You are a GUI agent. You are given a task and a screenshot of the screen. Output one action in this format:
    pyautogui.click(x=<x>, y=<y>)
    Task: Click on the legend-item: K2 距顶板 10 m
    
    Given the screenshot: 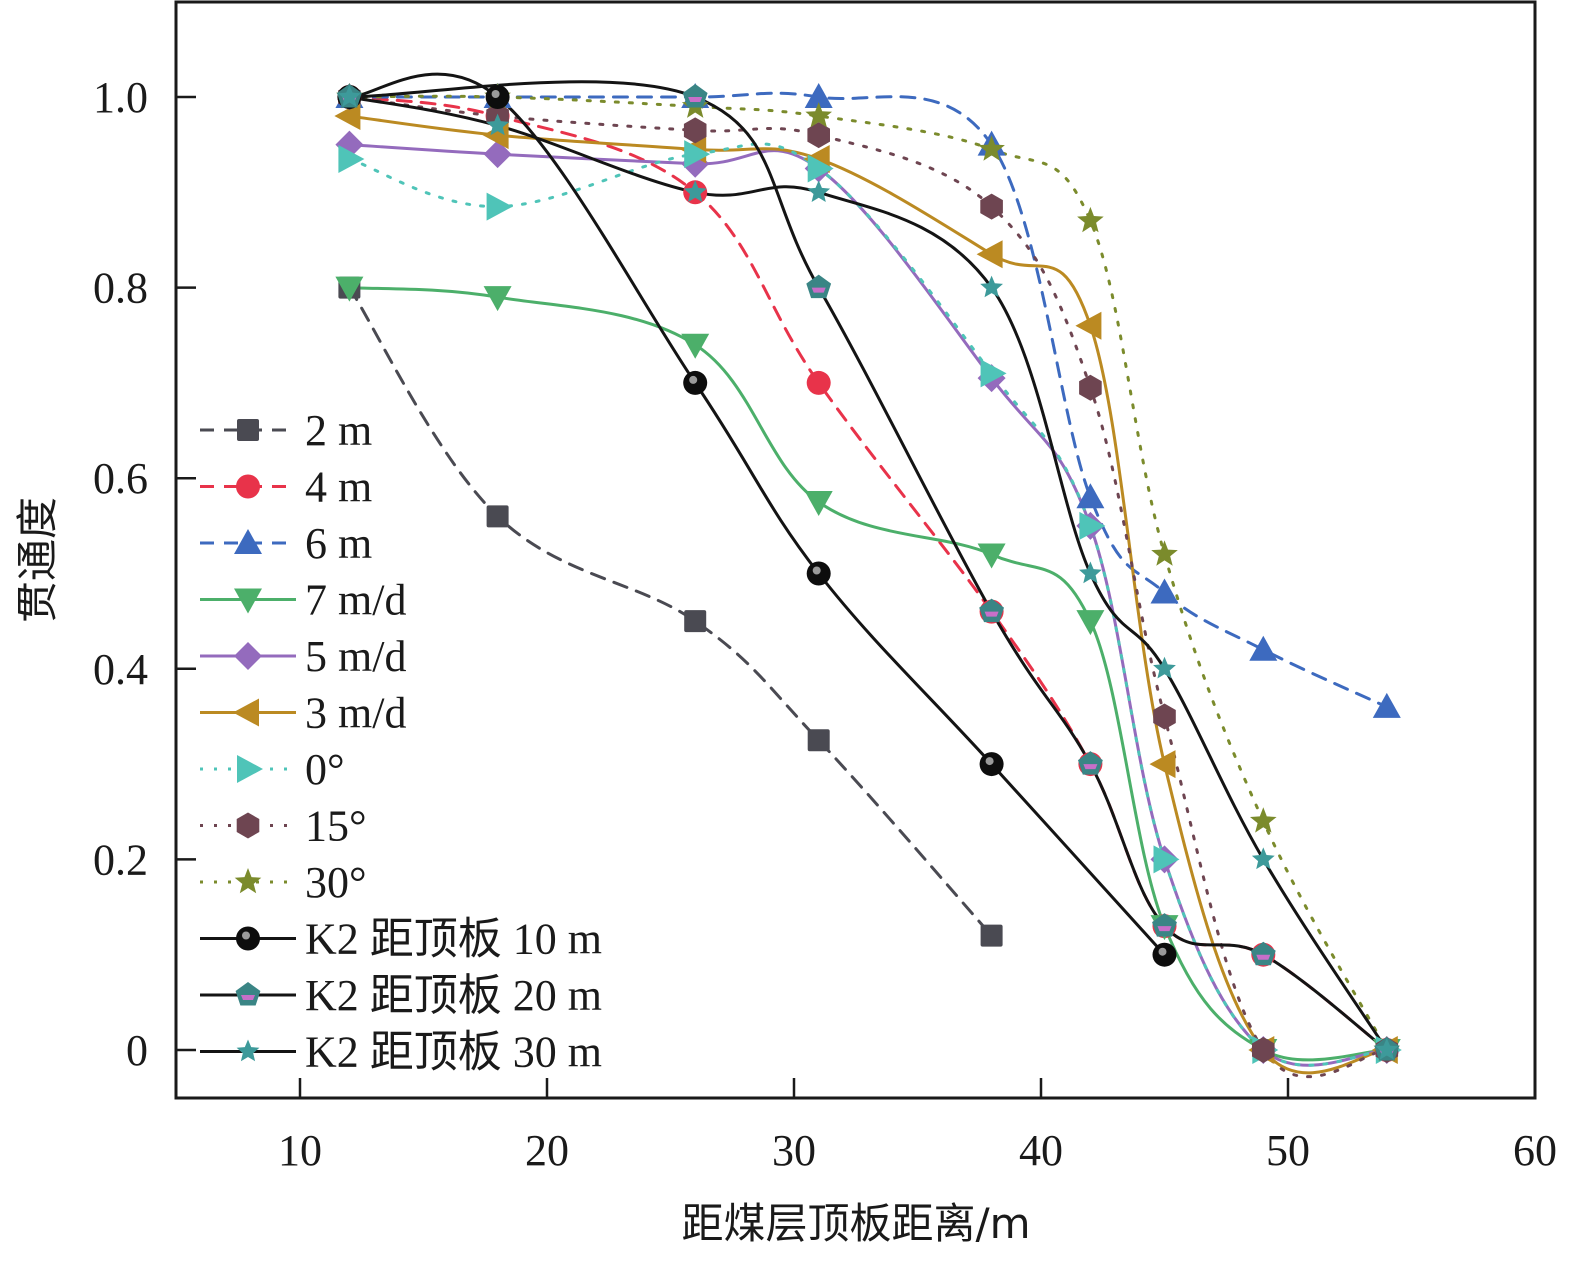 What is the action you would take?
    pyautogui.click(x=401, y=939)
    